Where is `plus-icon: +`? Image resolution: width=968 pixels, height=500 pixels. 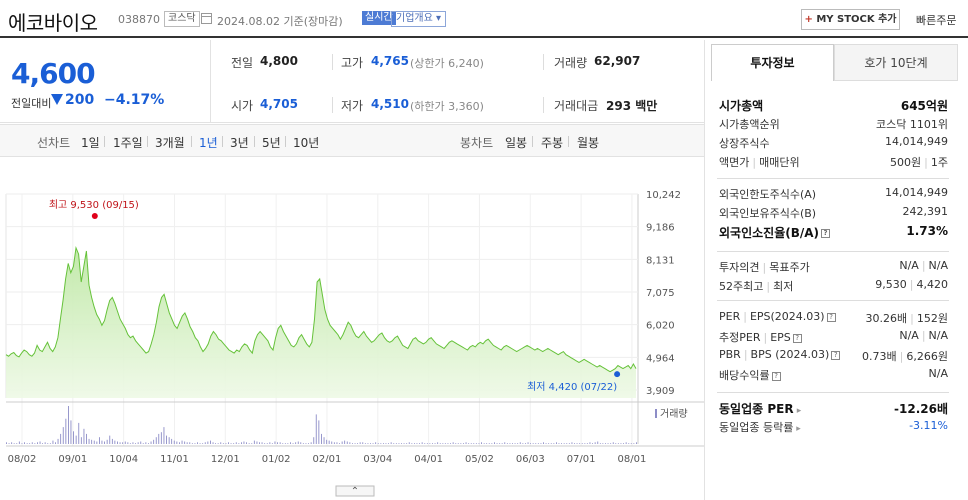 plus-icon: + is located at coordinates (808, 19).